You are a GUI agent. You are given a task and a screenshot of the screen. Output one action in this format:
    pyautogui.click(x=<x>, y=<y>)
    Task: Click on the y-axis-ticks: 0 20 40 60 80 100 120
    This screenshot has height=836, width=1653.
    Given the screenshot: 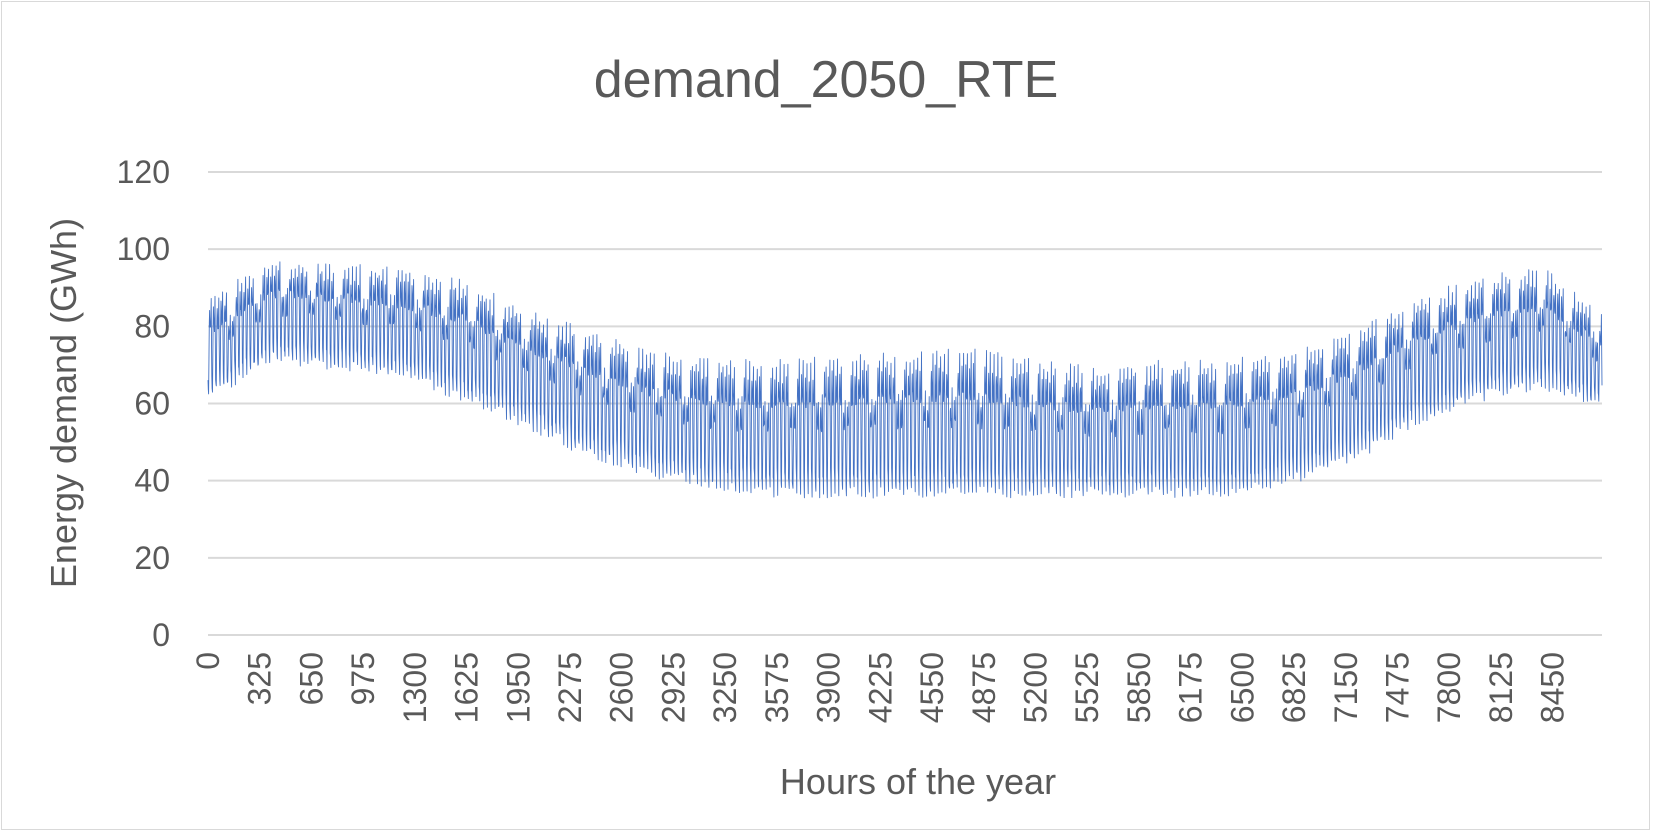 What is the action you would take?
    pyautogui.click(x=143, y=403)
    